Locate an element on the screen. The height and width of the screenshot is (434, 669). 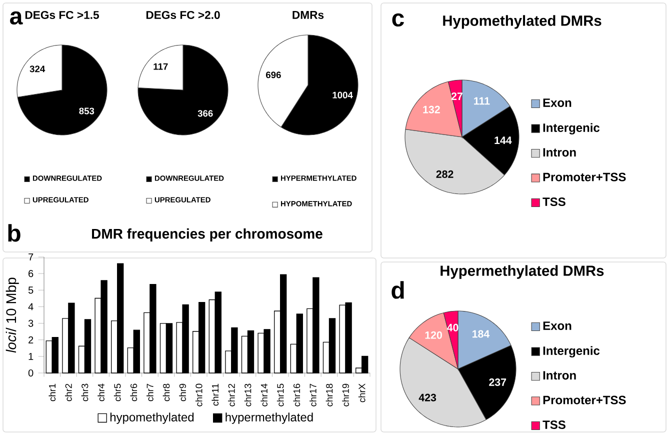
text: a is located at coordinates (16, 18).